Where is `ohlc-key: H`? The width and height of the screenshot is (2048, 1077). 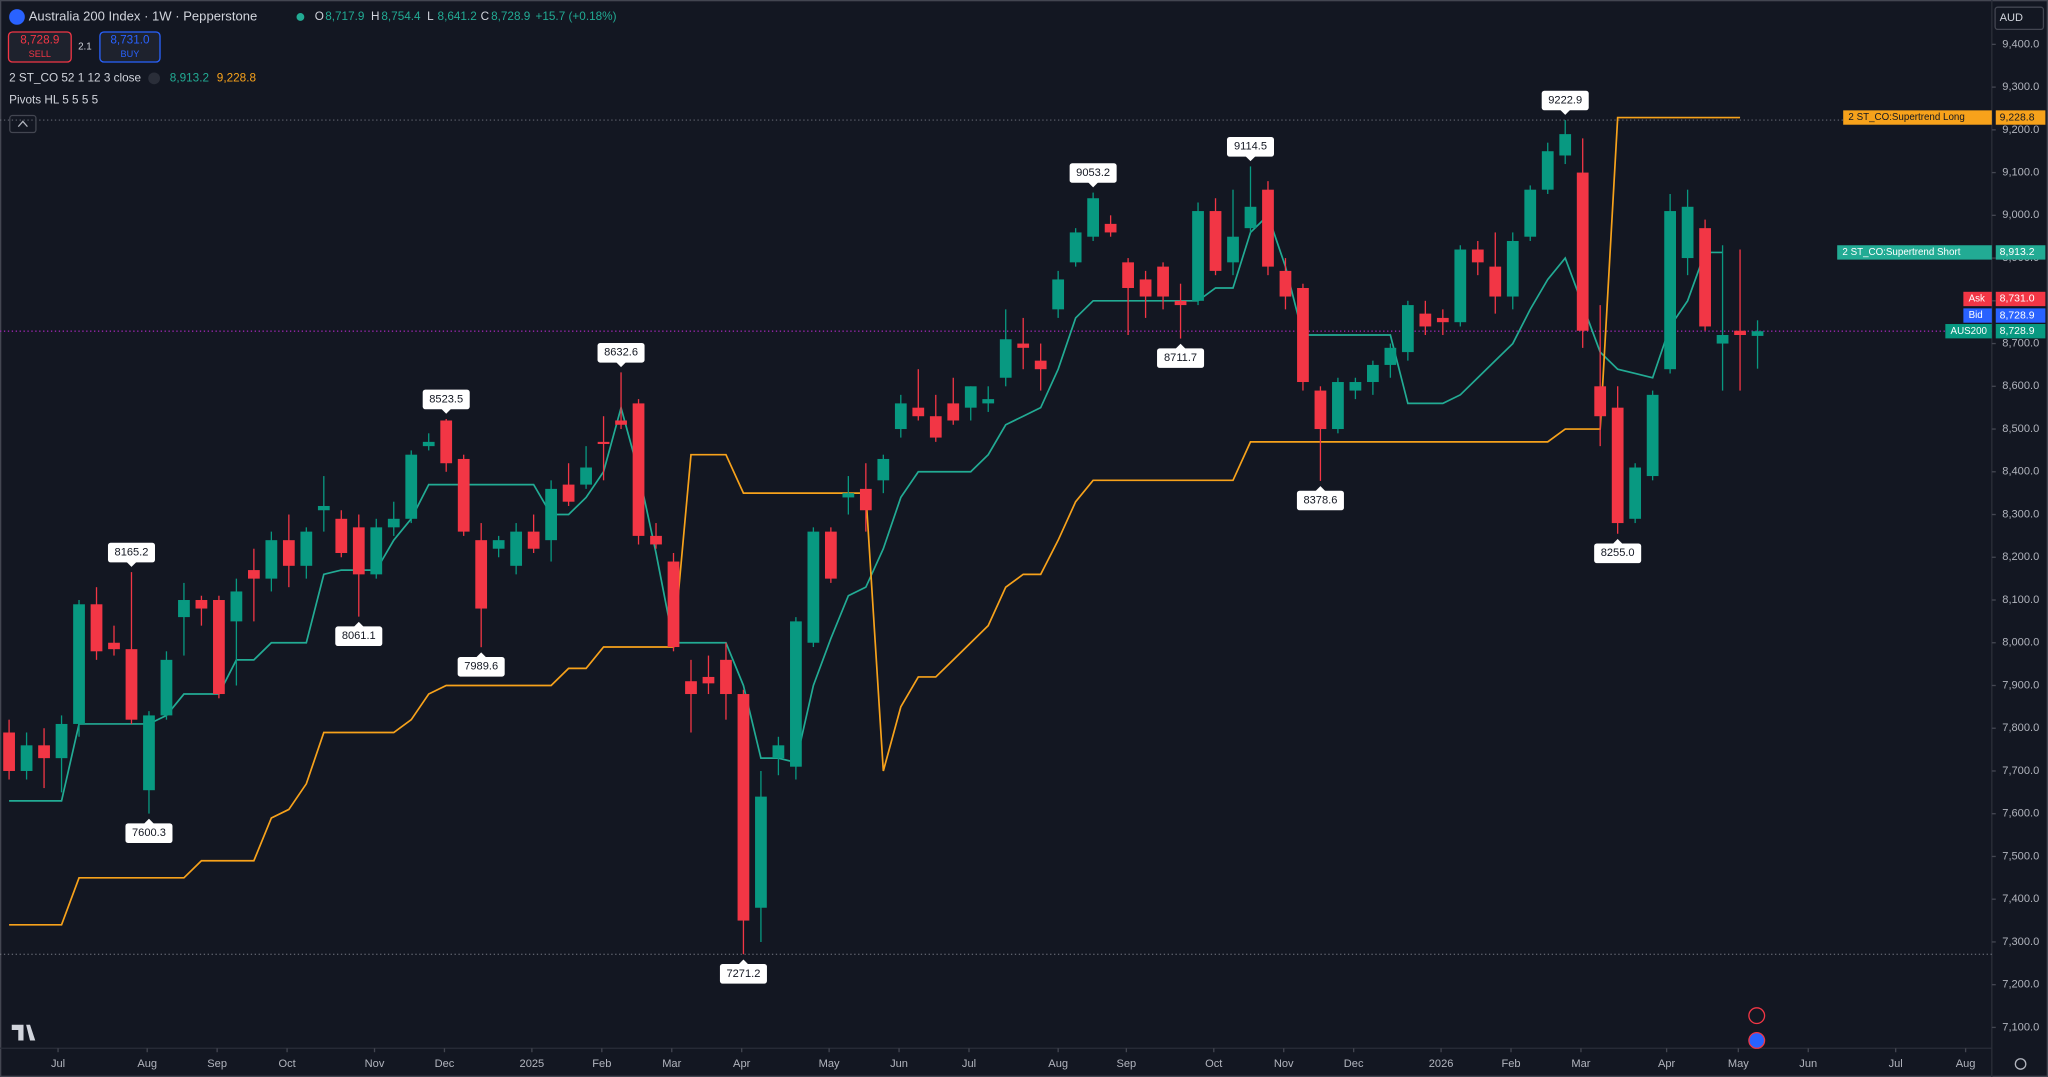
ohlc-key: H is located at coordinates (375, 16).